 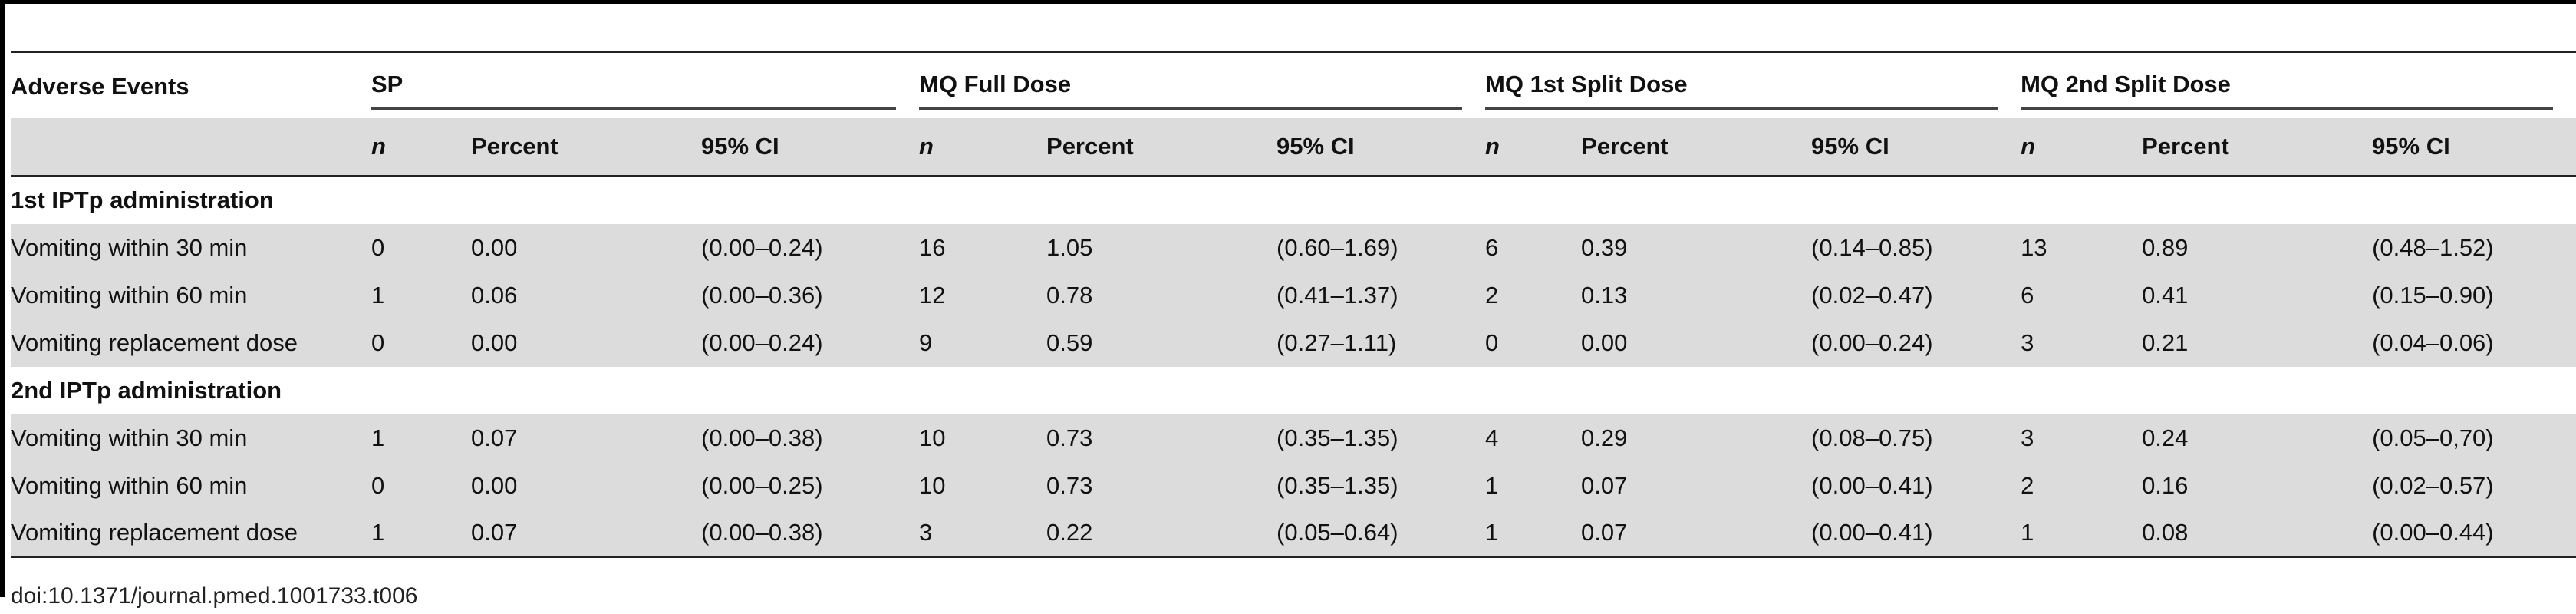 I want to click on group-label-sp: SP, so click(x=634, y=87).